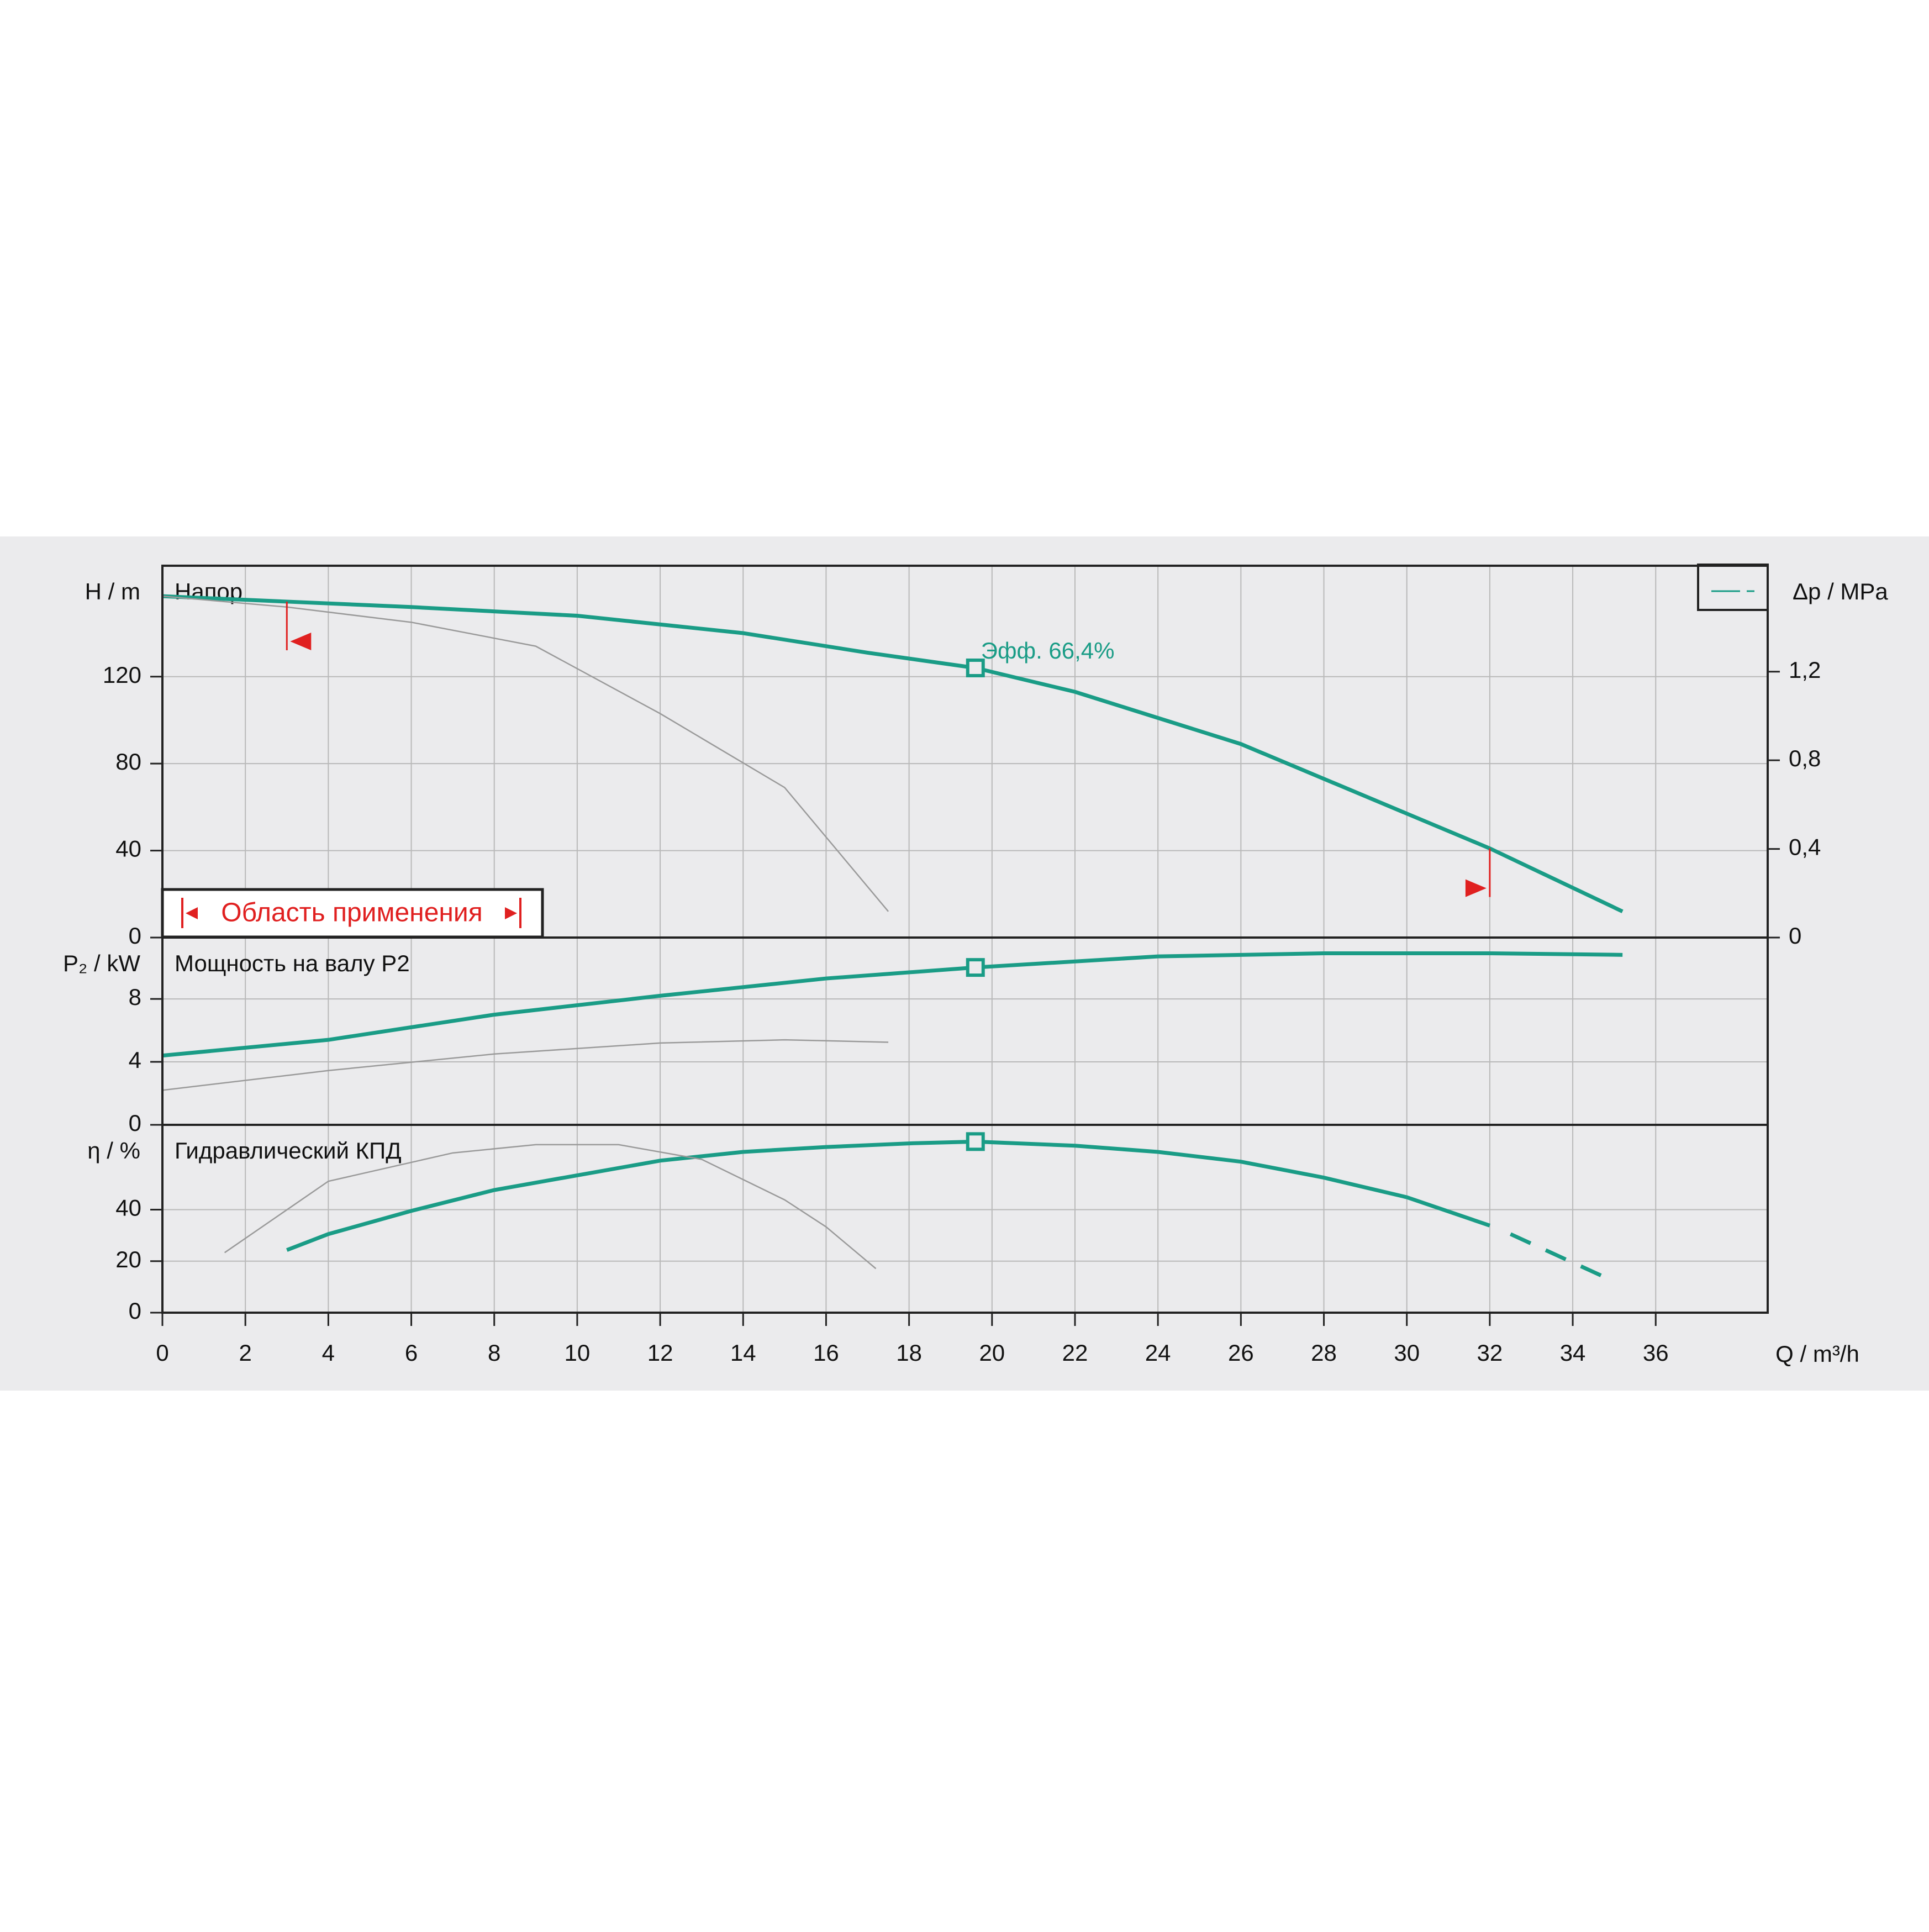  I want to click on y-axis-label: H / m, so click(112, 591).